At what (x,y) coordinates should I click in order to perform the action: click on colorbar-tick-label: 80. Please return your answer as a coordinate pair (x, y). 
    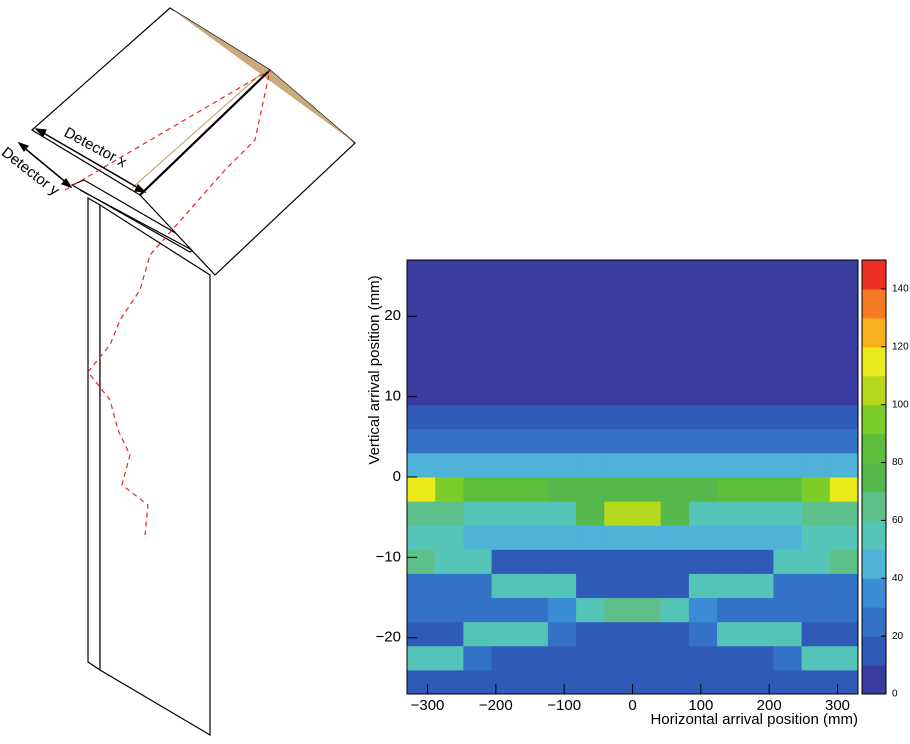
    Looking at the image, I should click on (898, 462).